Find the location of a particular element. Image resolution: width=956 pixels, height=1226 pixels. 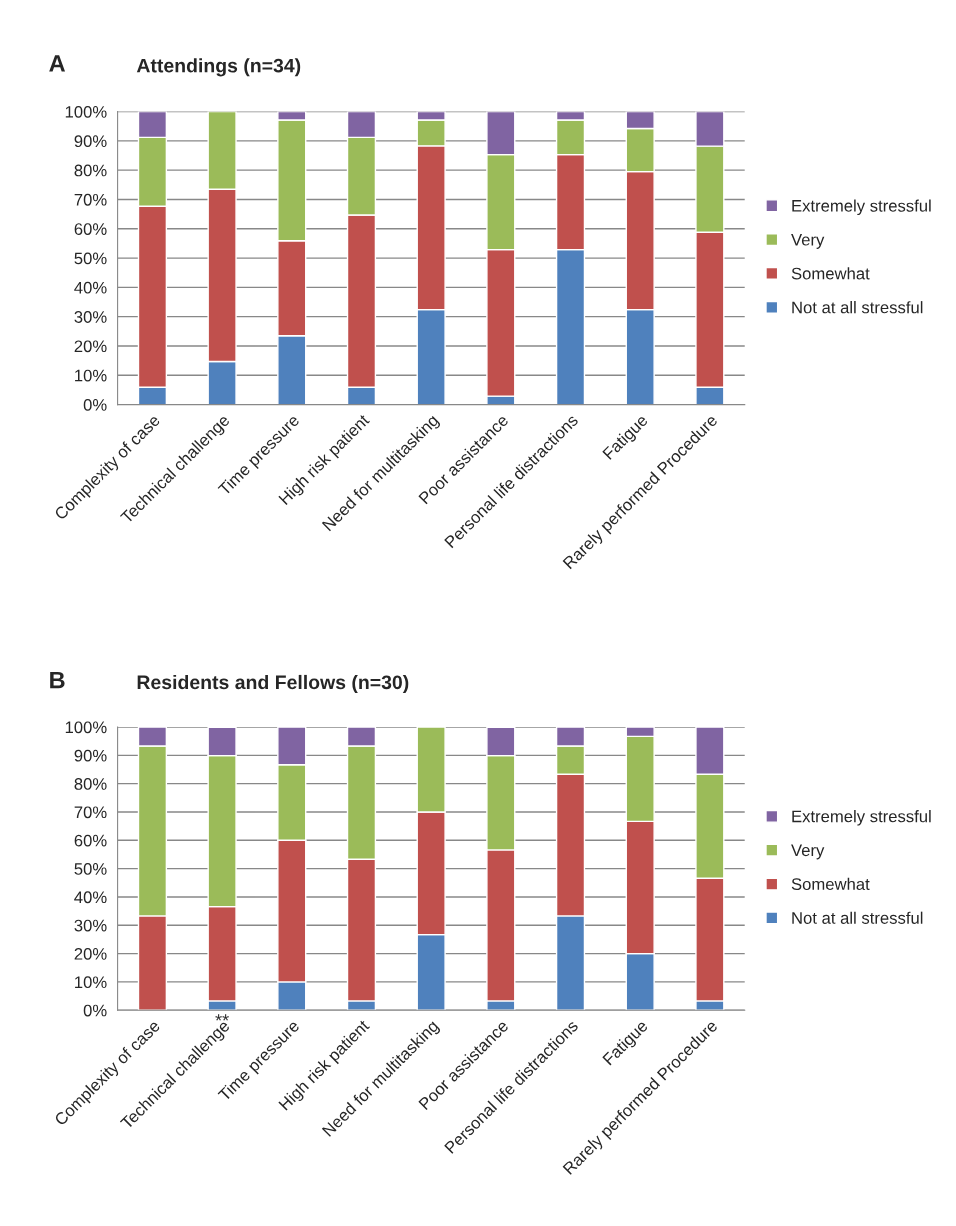

text: A is located at coordinates (57, 63).